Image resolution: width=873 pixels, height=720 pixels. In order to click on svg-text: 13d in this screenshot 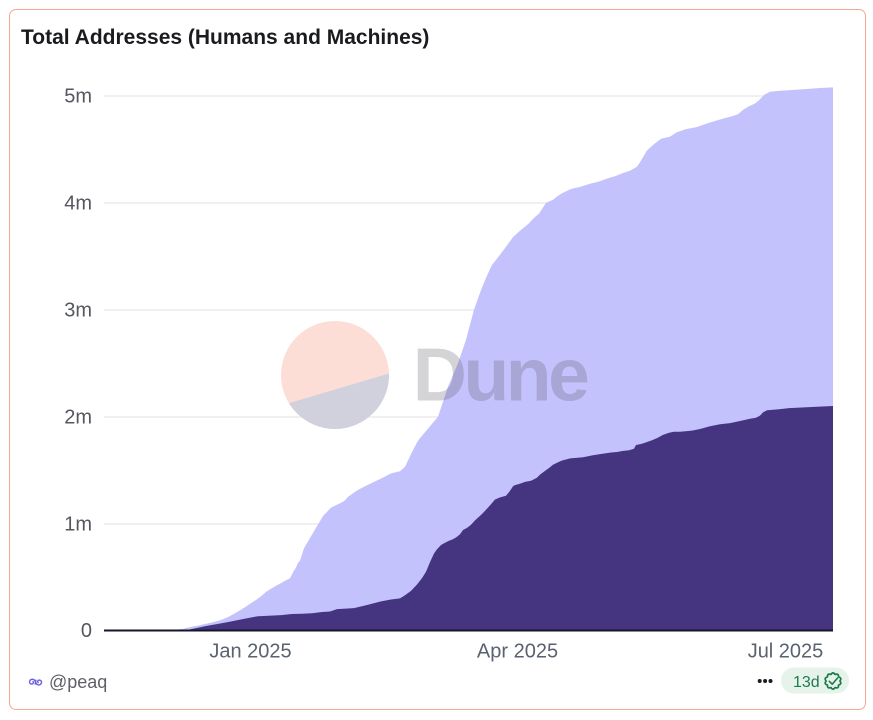, I will do `click(806, 682)`.